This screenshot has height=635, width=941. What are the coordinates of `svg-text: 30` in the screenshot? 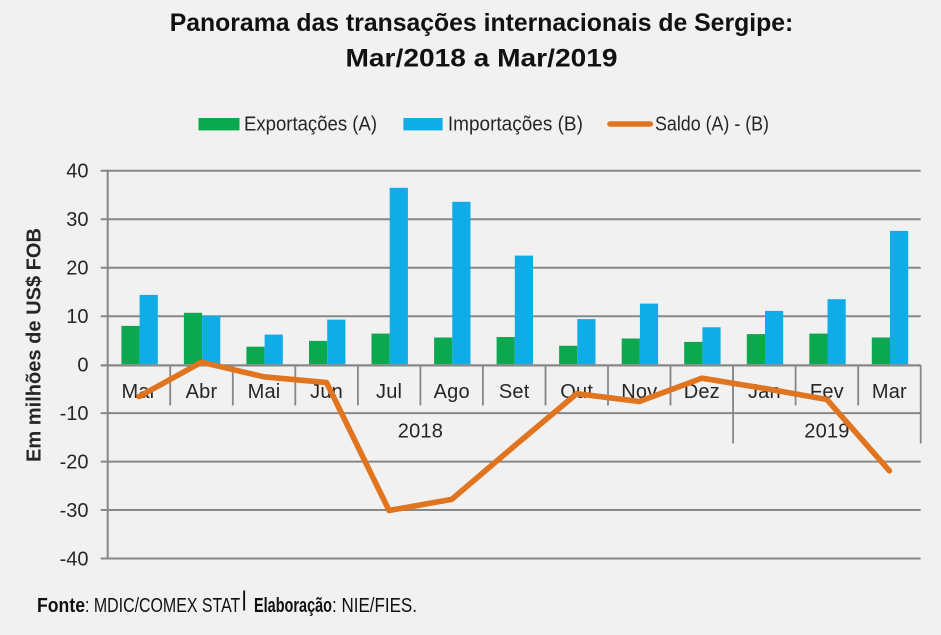 It's located at (77, 220).